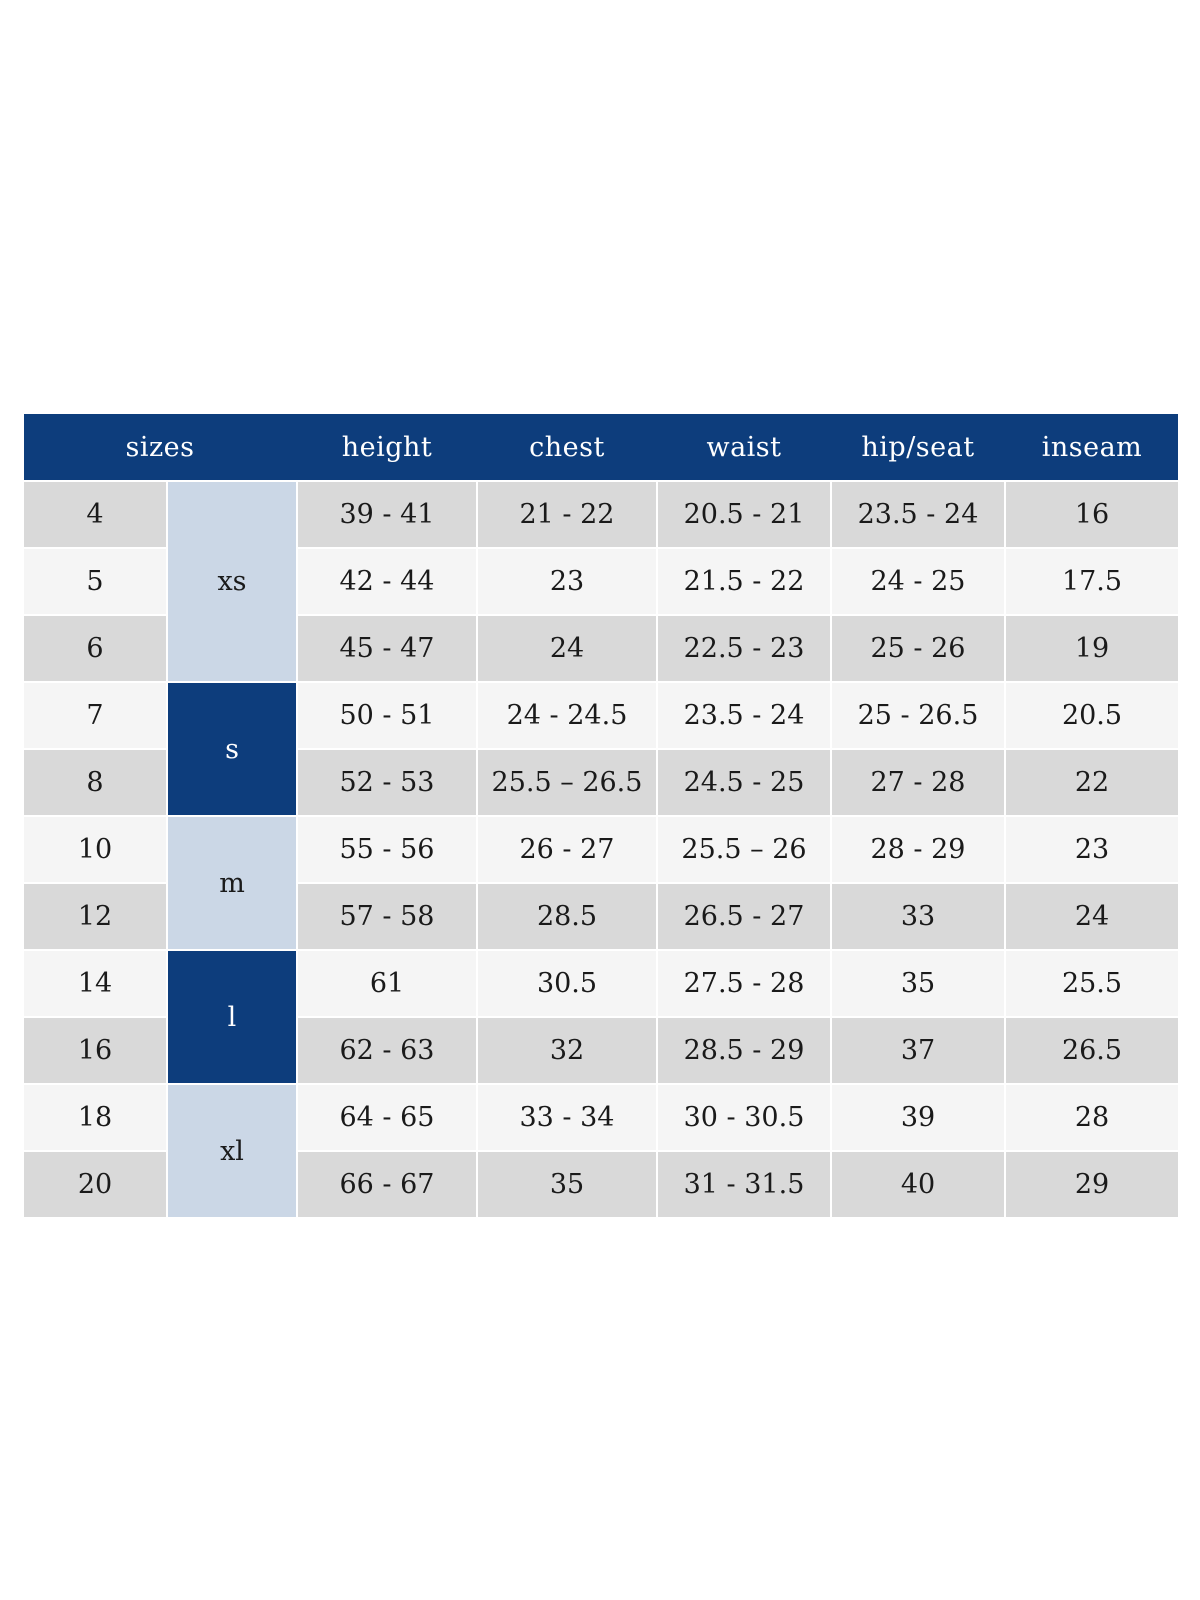 The height and width of the screenshot is (1600, 1200). I want to click on value-cell: 28, so click(1092, 1117).